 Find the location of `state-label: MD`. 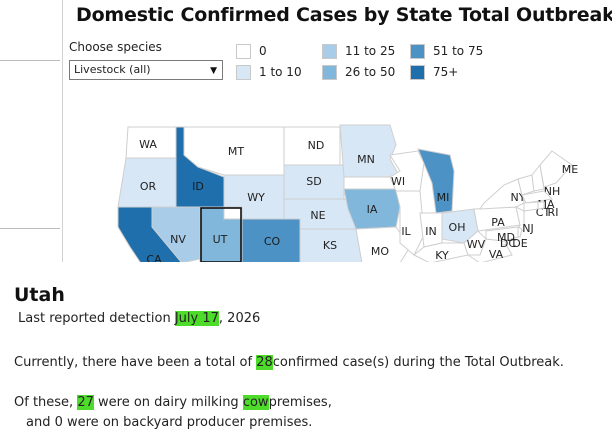

state-label: MD is located at coordinates (506, 237).